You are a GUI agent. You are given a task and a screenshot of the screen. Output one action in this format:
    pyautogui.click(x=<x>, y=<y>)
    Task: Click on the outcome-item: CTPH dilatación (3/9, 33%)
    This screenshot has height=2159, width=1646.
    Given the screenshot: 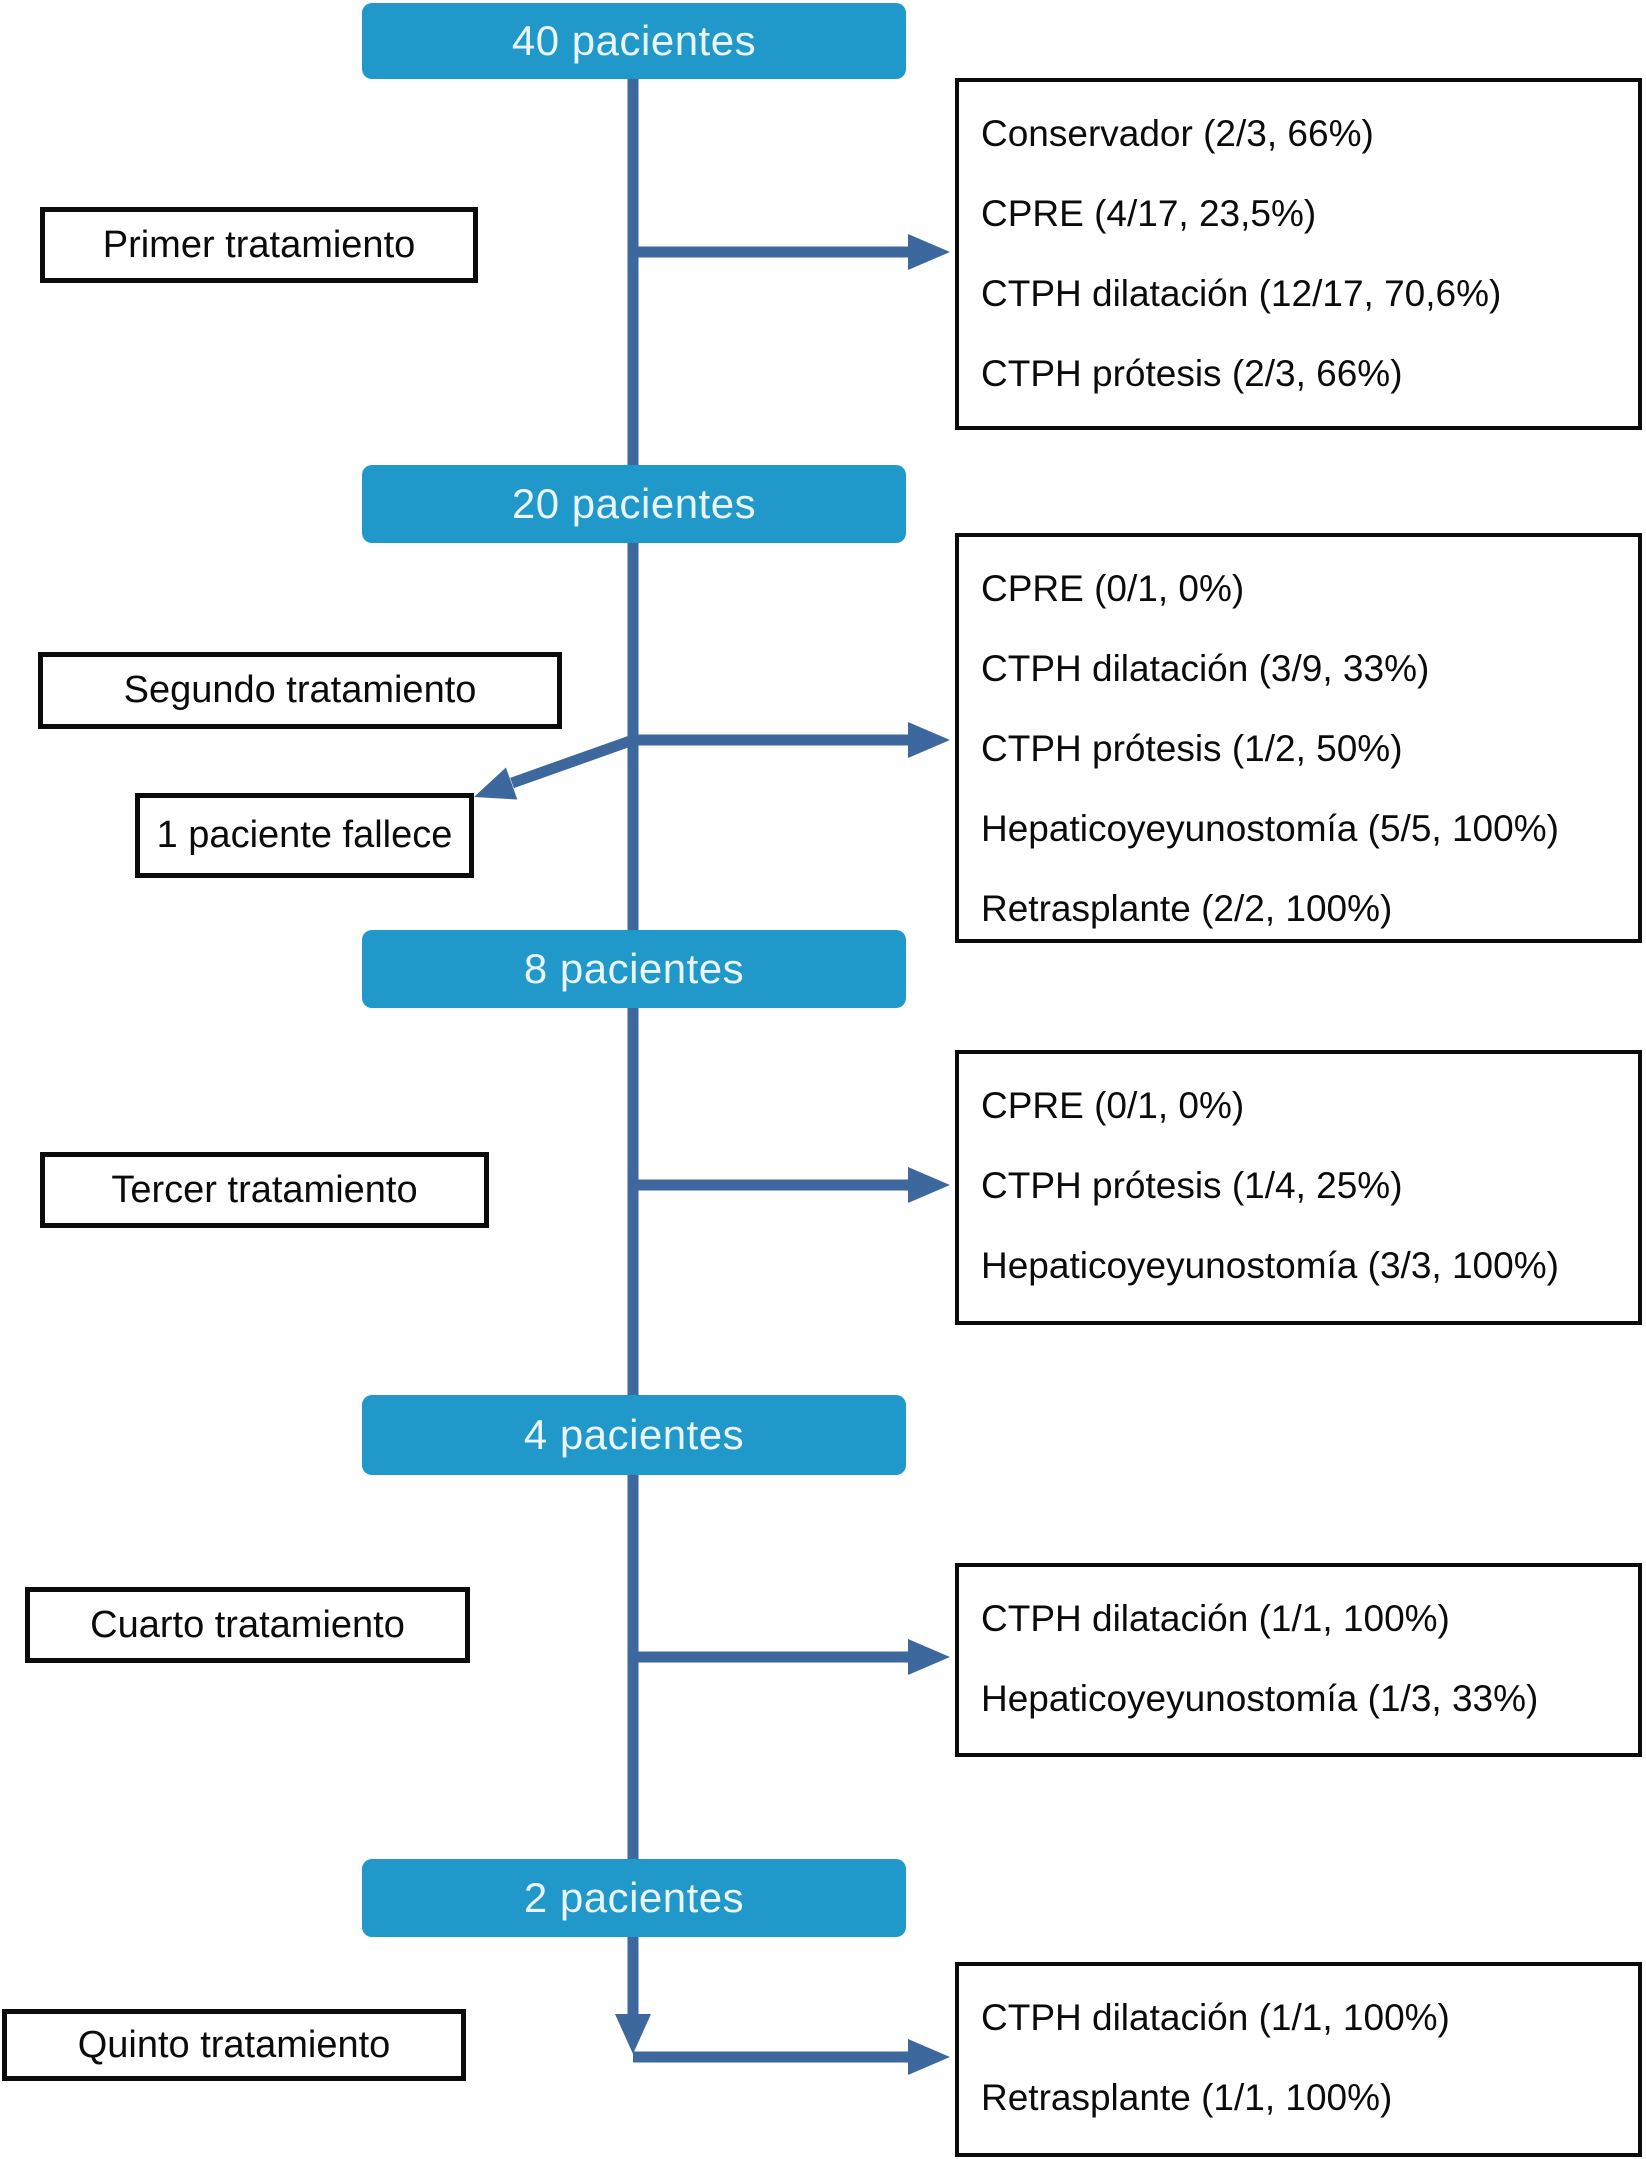 What is the action you would take?
    pyautogui.click(x=1205, y=668)
    